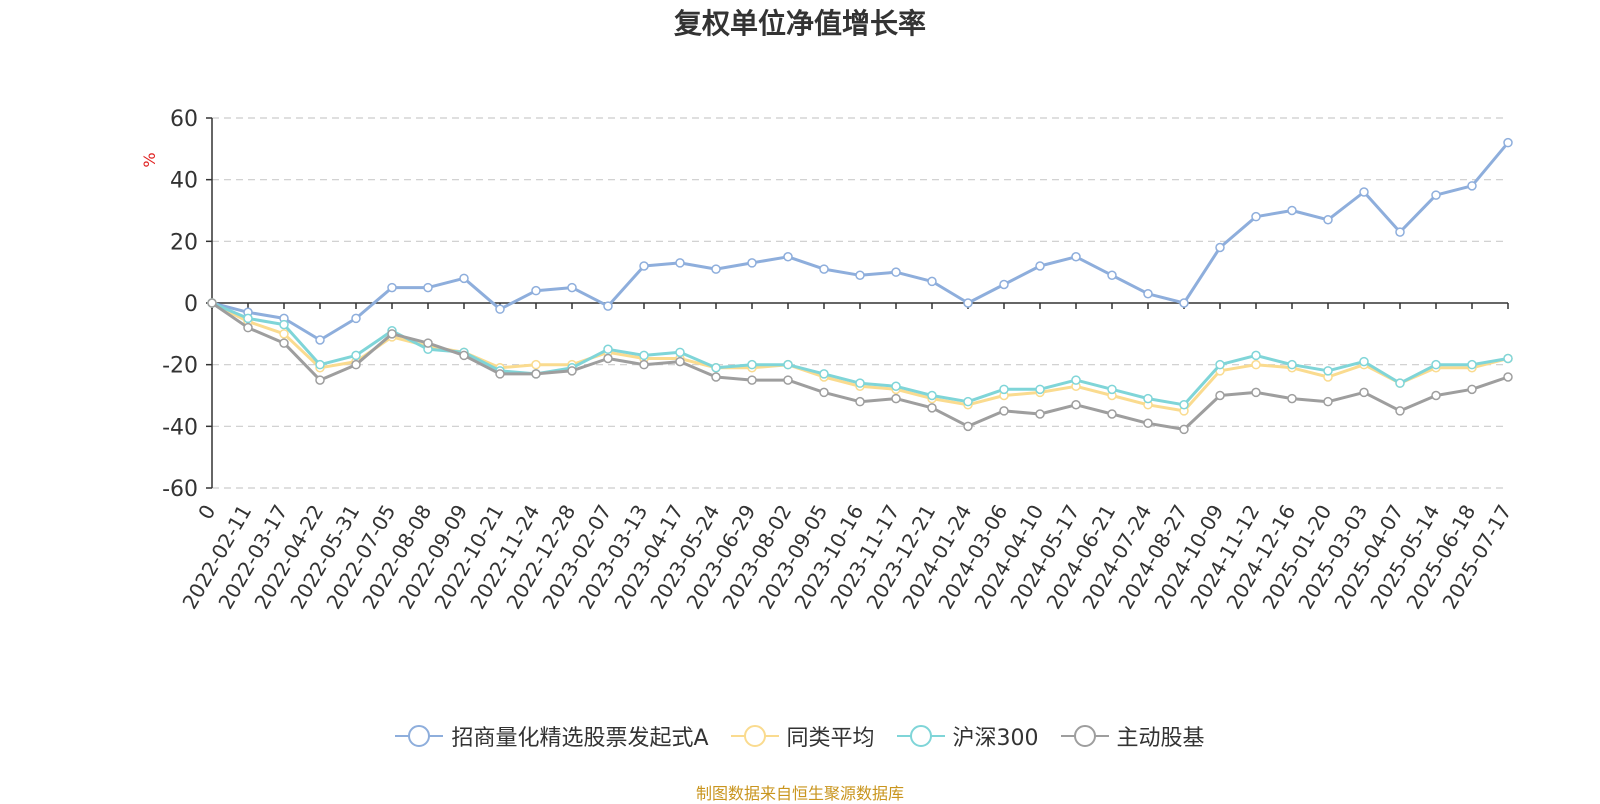  I want to click on legend-label: 同类平均, so click(830, 738).